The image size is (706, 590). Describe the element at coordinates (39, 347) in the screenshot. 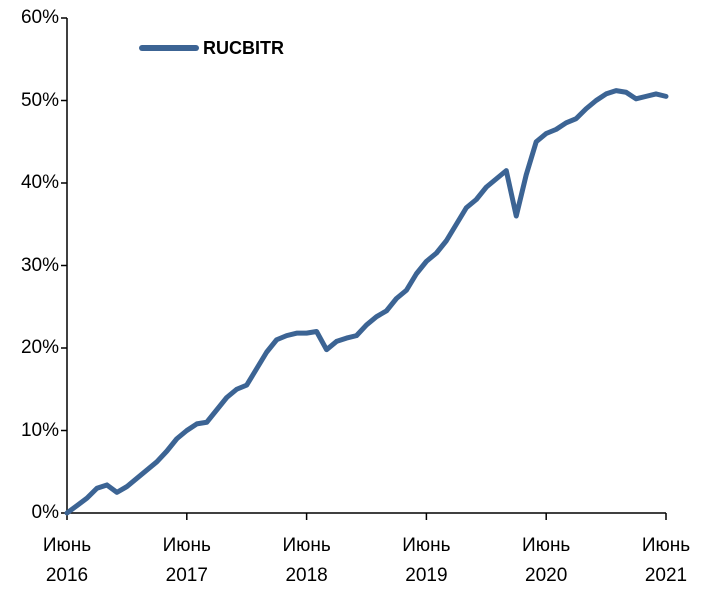

I see `y-tick-label: 20%` at that location.